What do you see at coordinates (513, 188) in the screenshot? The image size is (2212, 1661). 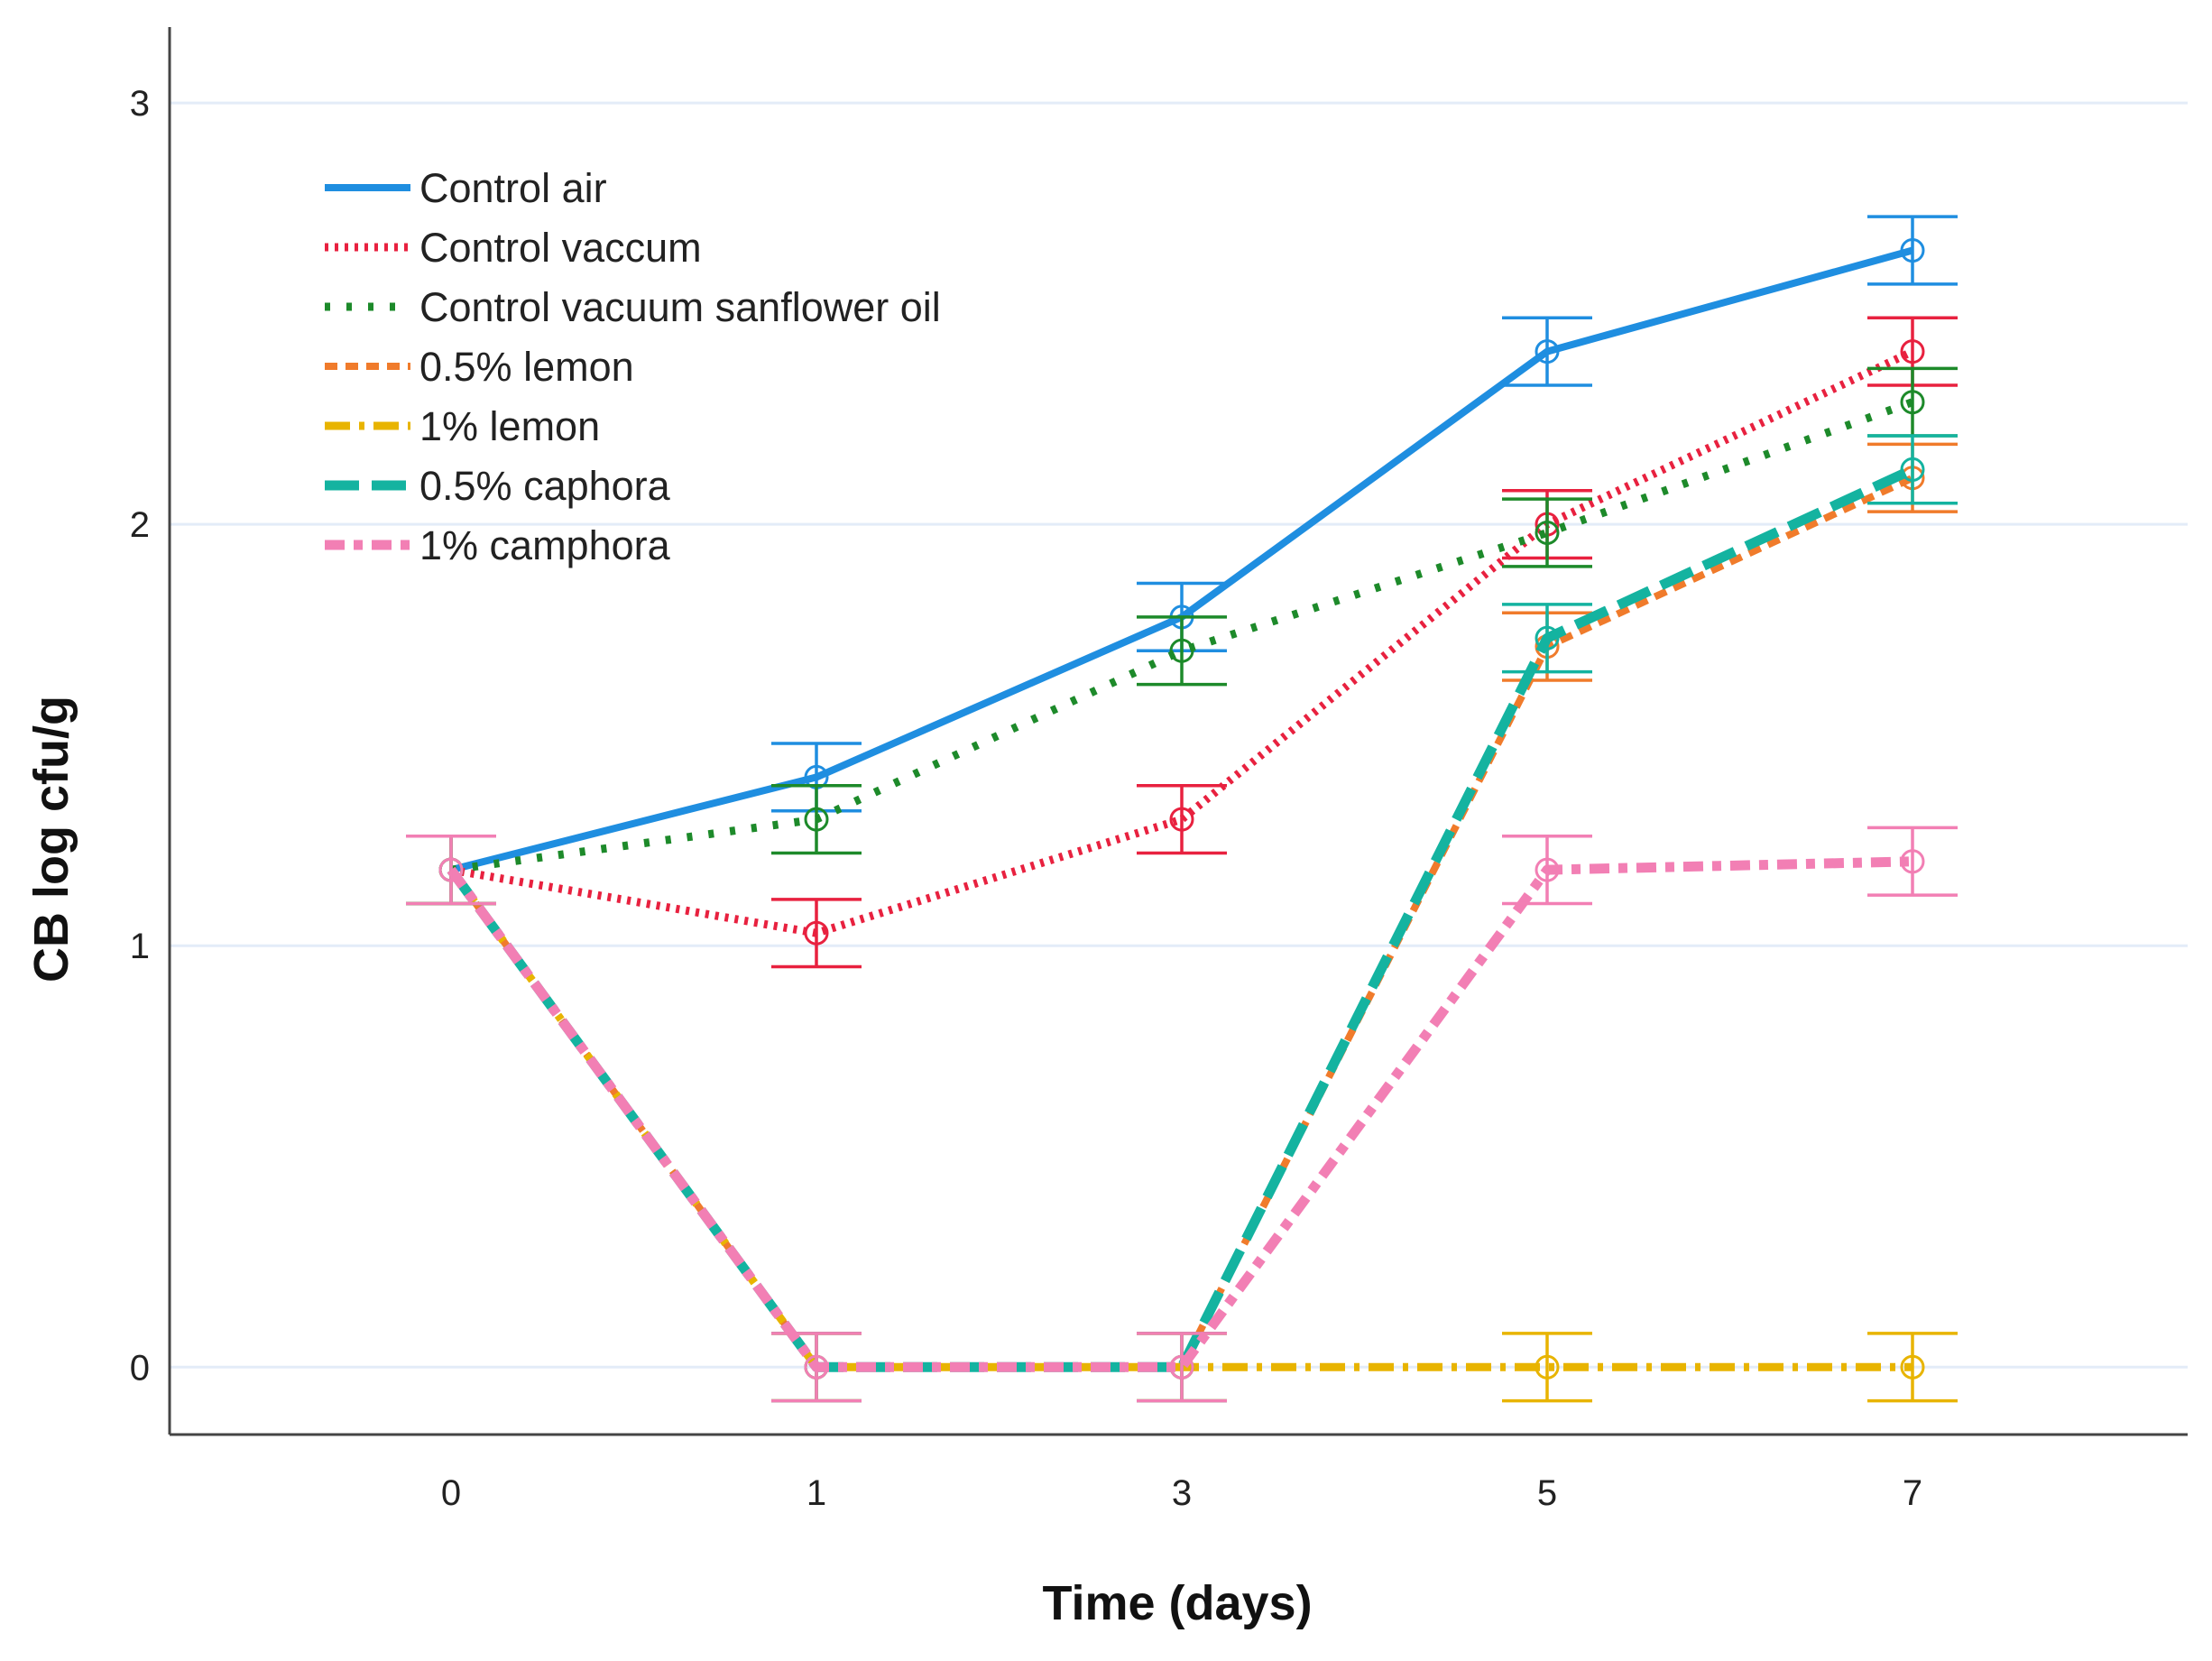 I see `legend-label-0: Control air` at bounding box center [513, 188].